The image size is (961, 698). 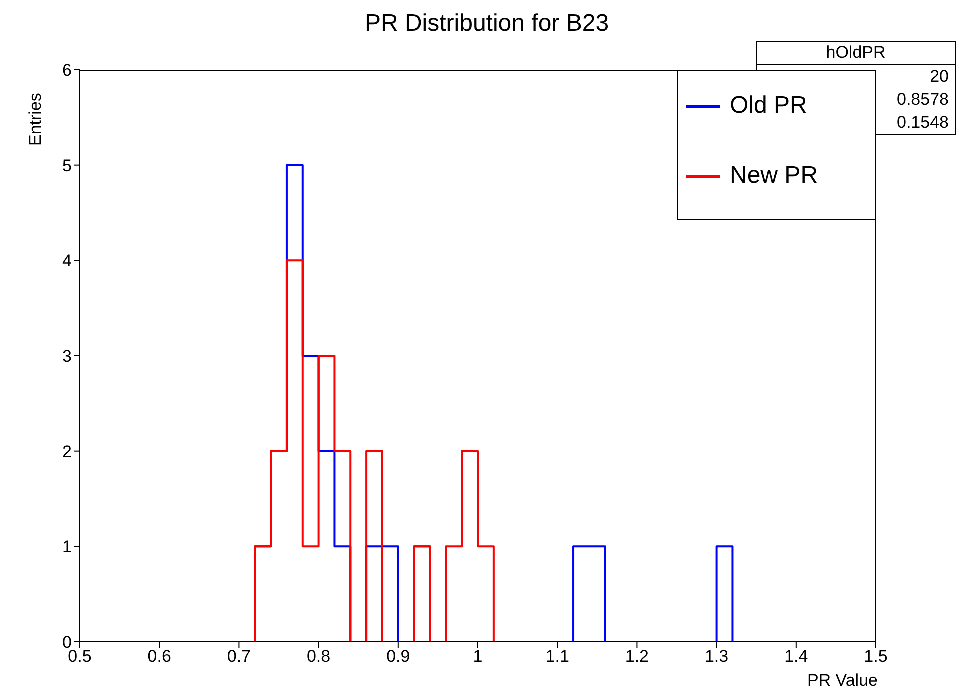 I want to click on x-tick-label: 1.4, so click(x=796, y=656).